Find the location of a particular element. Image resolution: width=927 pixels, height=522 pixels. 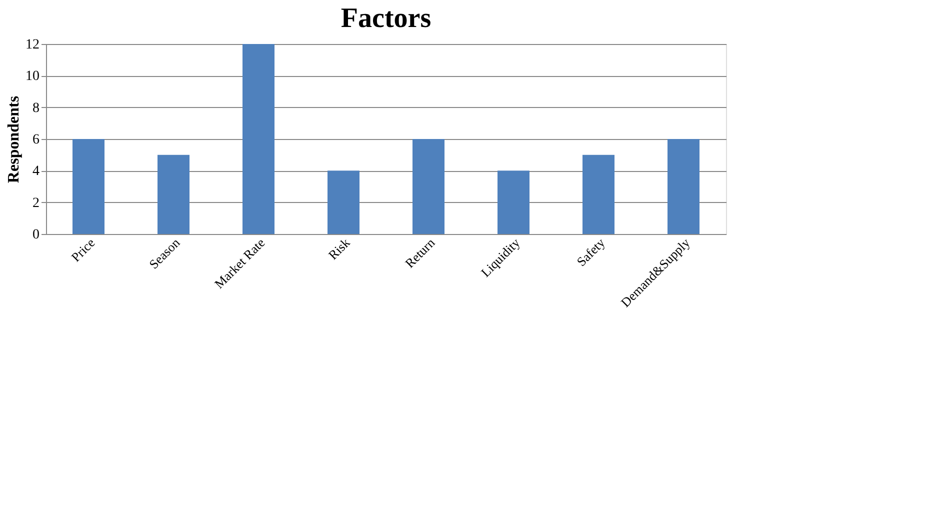

y-tick-label: 6 is located at coordinates (36, 140).